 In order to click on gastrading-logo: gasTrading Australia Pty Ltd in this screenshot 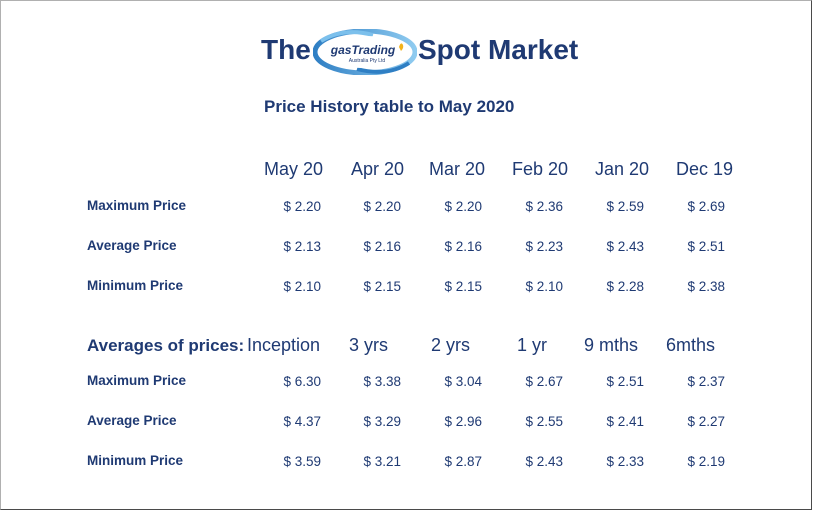, I will do `click(365, 52)`.